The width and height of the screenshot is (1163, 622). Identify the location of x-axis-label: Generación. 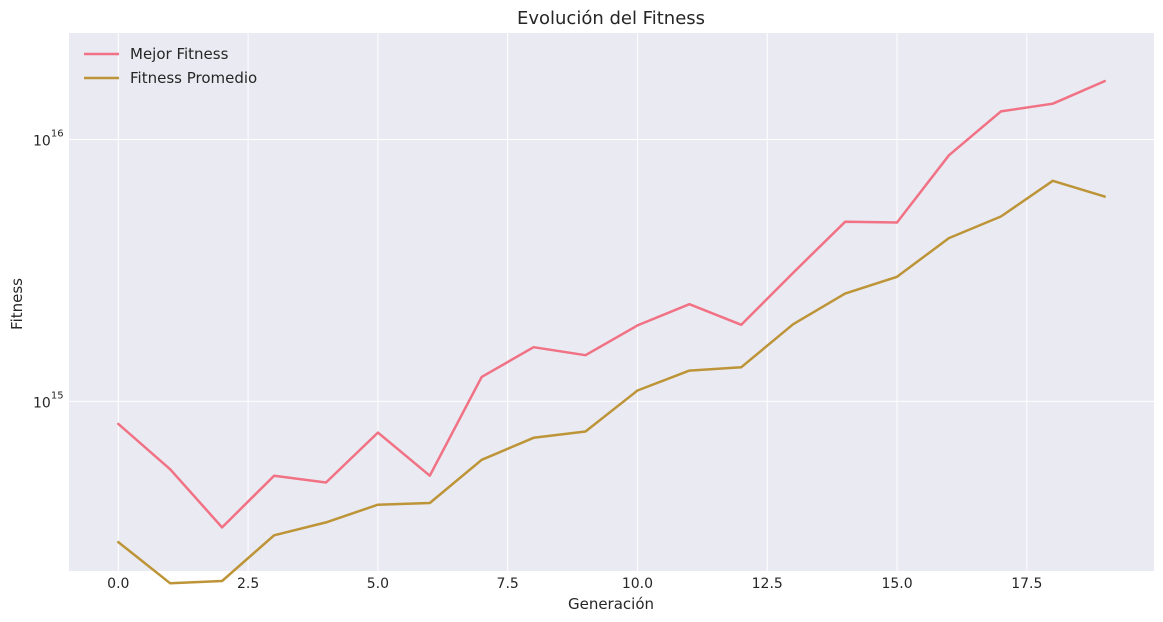
(611, 604).